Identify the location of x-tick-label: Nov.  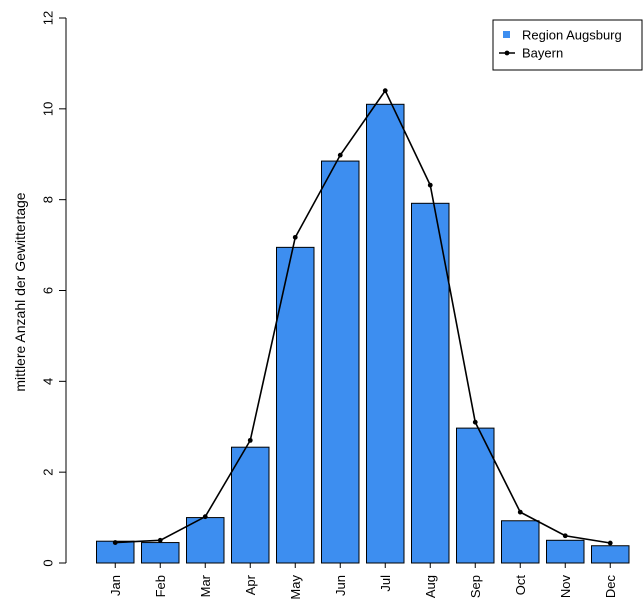
(565, 587).